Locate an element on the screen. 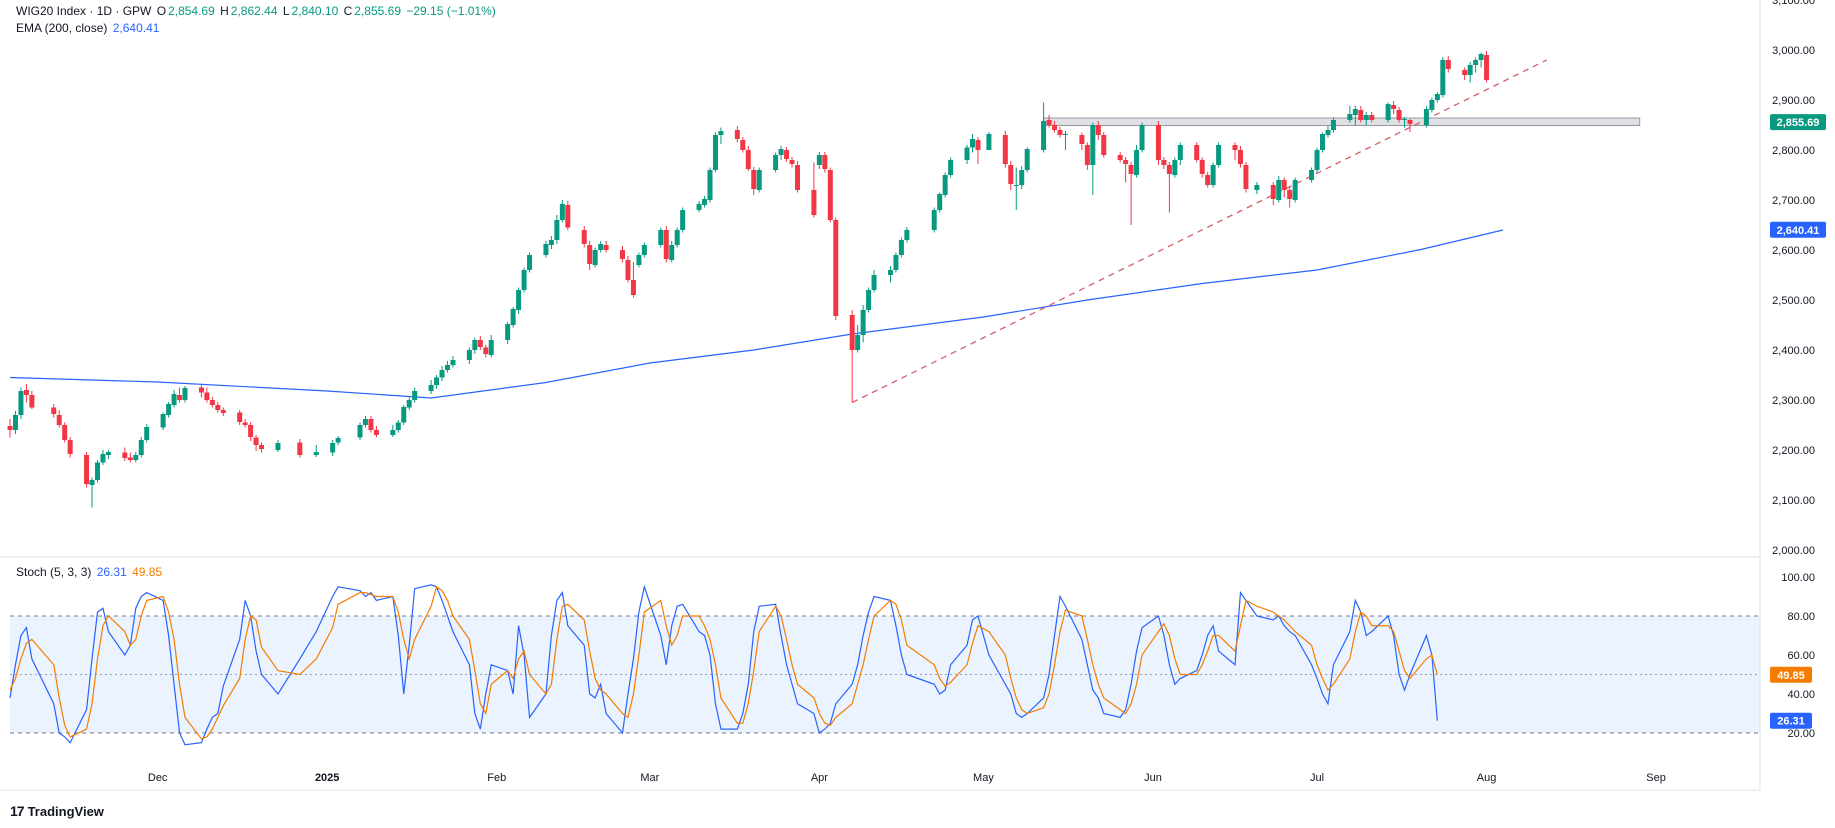 Image resolution: width=1835 pixels, height=828 pixels. price-tick-label: 2,100.00 is located at coordinates (1793, 501).